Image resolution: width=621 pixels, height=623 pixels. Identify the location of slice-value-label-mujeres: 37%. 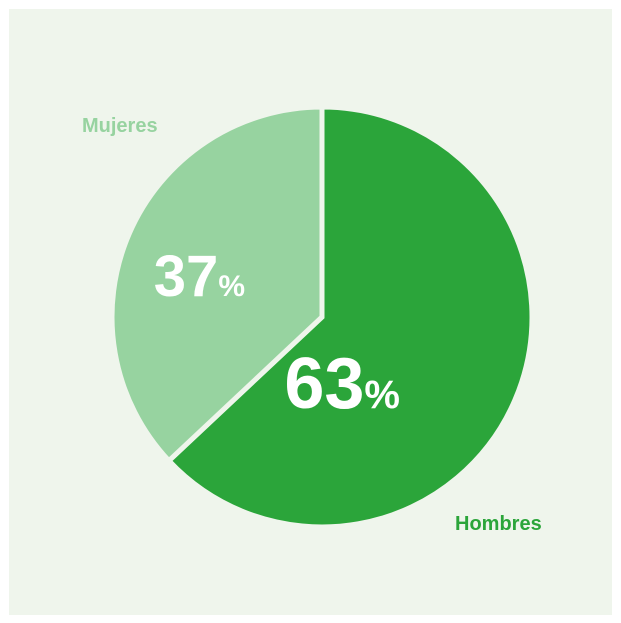
(199, 276).